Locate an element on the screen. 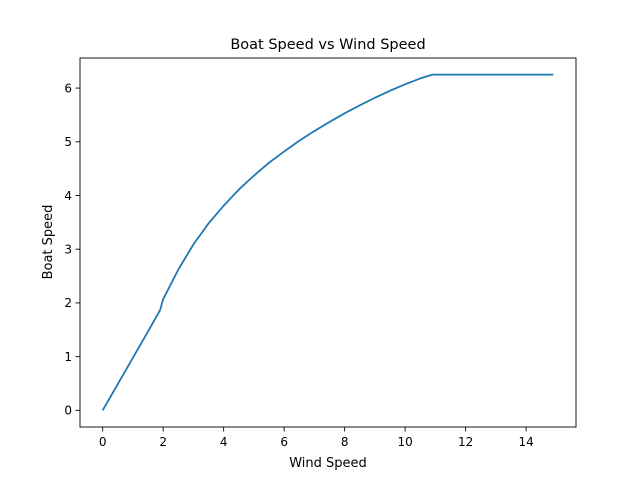  x-tick-label: 6 is located at coordinates (284, 442).